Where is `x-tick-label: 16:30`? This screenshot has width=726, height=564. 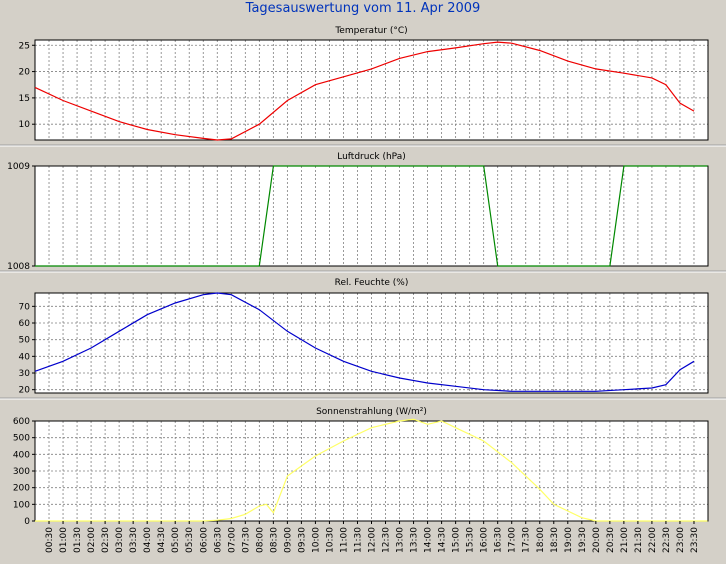
x-tick-label: 16:30 is located at coordinates (499, 540).